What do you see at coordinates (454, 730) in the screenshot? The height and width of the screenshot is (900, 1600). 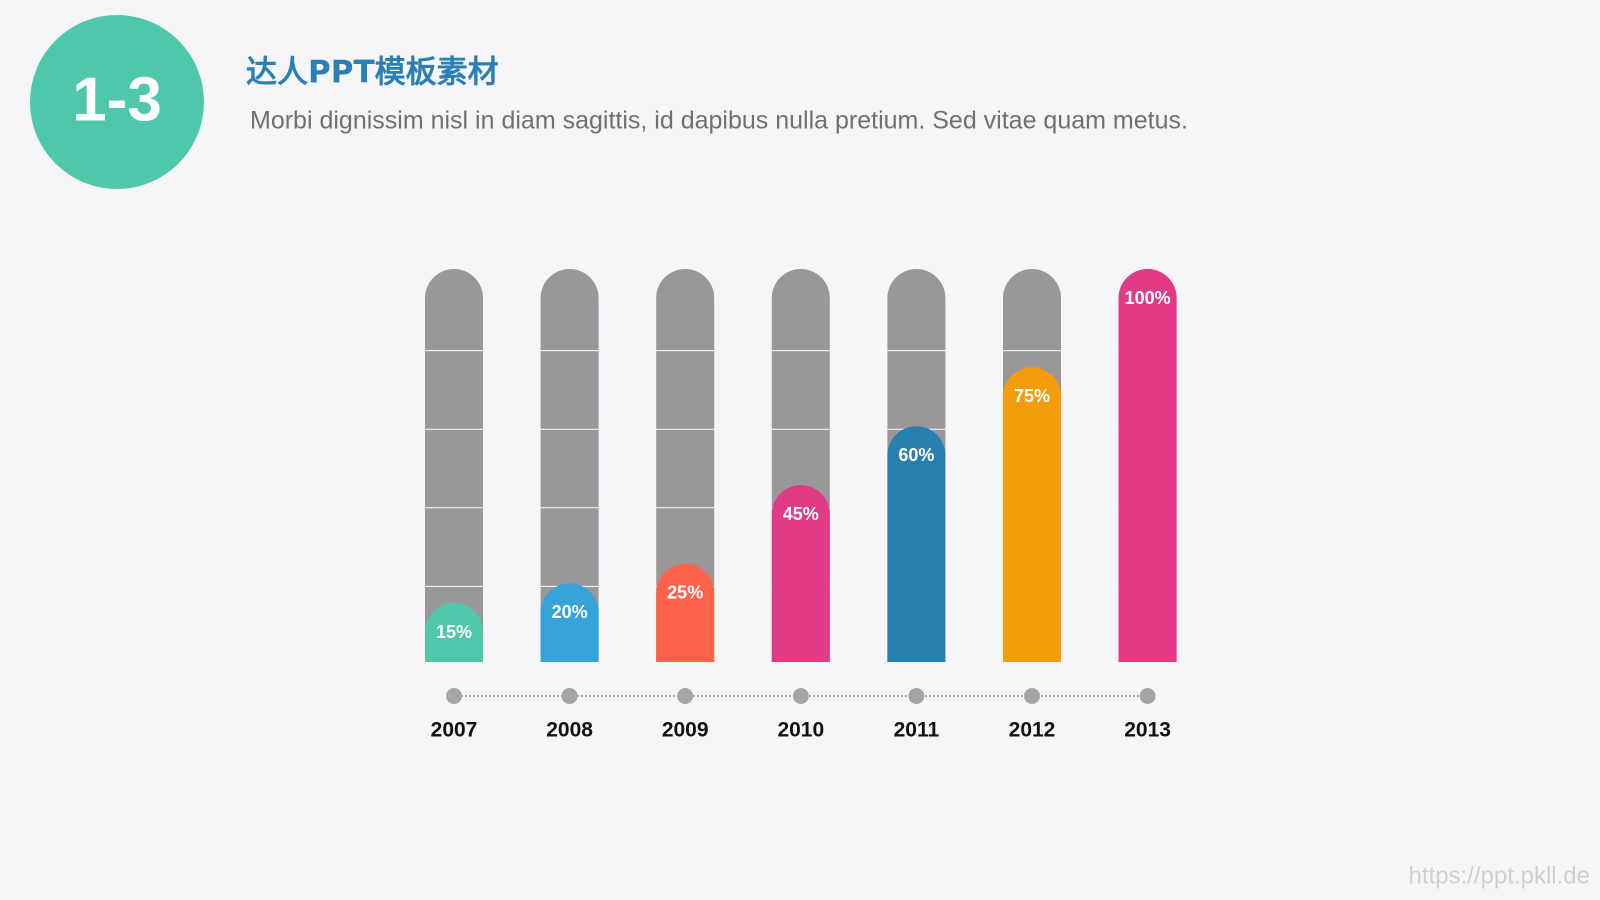 I see `x-tick-label: 2007` at bounding box center [454, 730].